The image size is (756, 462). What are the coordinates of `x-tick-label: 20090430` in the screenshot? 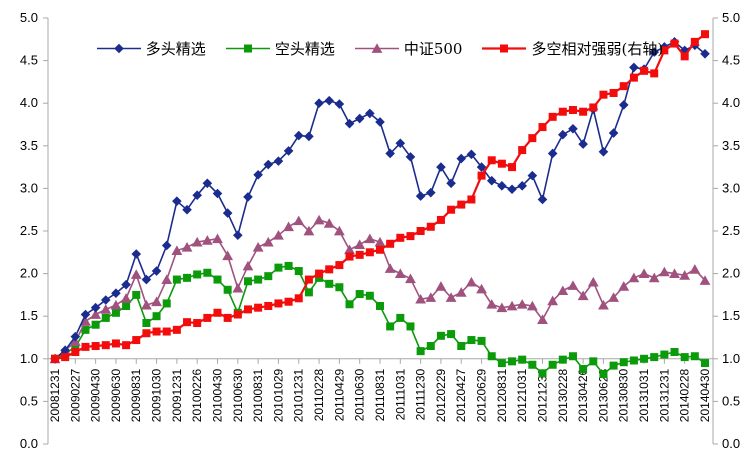 It's located at (96, 395).